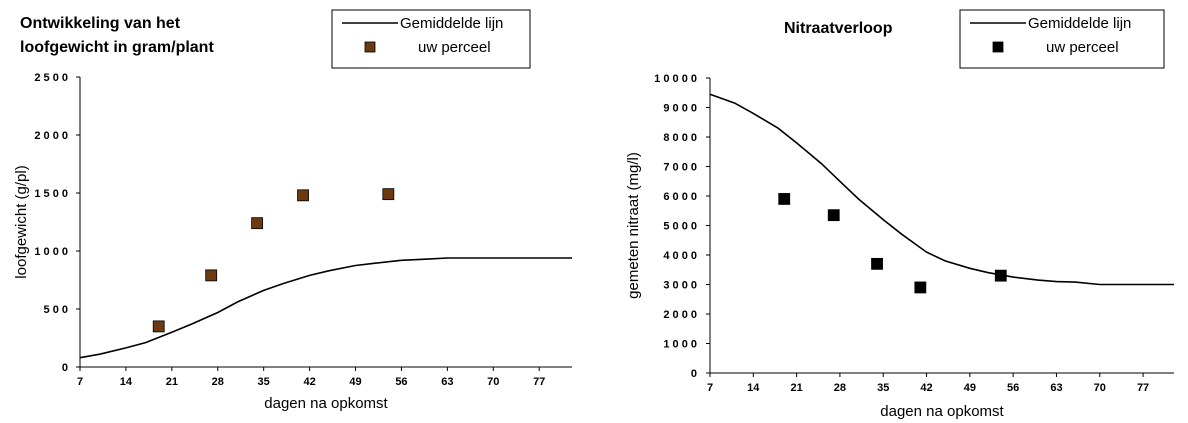 This screenshot has height=423, width=1188. What do you see at coordinates (680, 286) in the screenshot?
I see `y-tick-label: 3 0 0 0` at bounding box center [680, 286].